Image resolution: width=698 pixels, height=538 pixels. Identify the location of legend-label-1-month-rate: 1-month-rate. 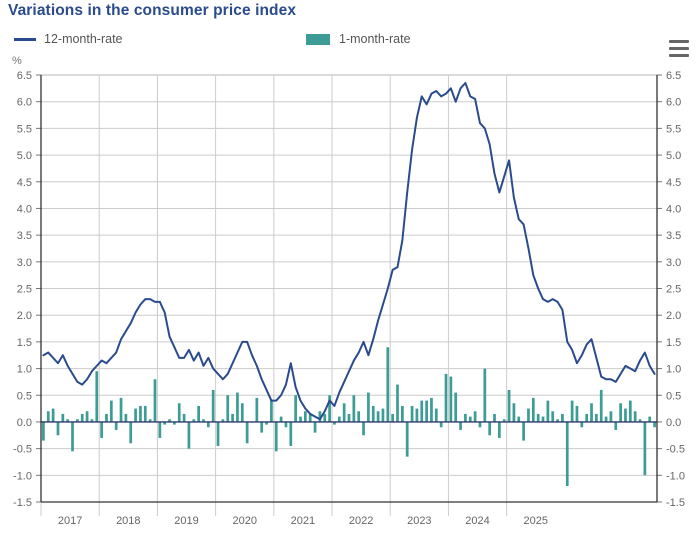
(375, 39).